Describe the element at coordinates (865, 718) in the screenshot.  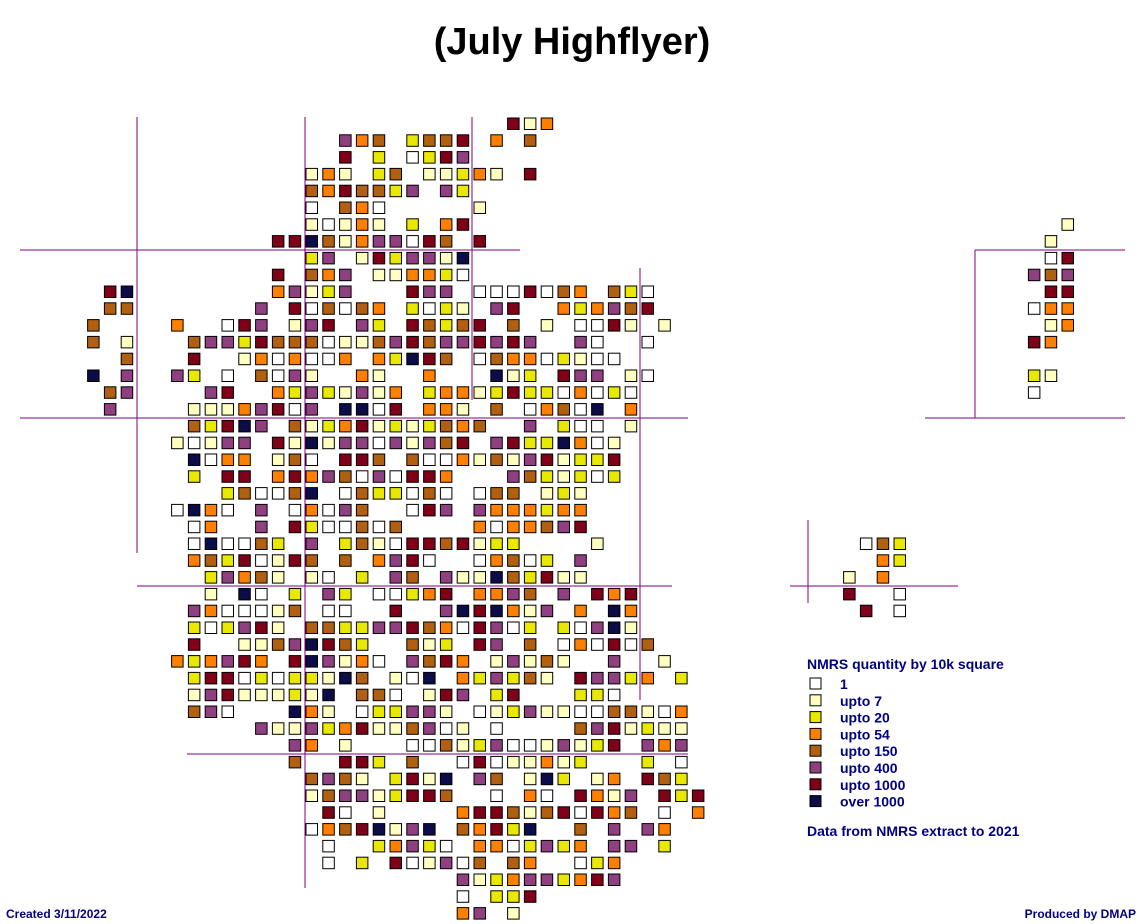
I see `legend-label: upto 20` at that location.